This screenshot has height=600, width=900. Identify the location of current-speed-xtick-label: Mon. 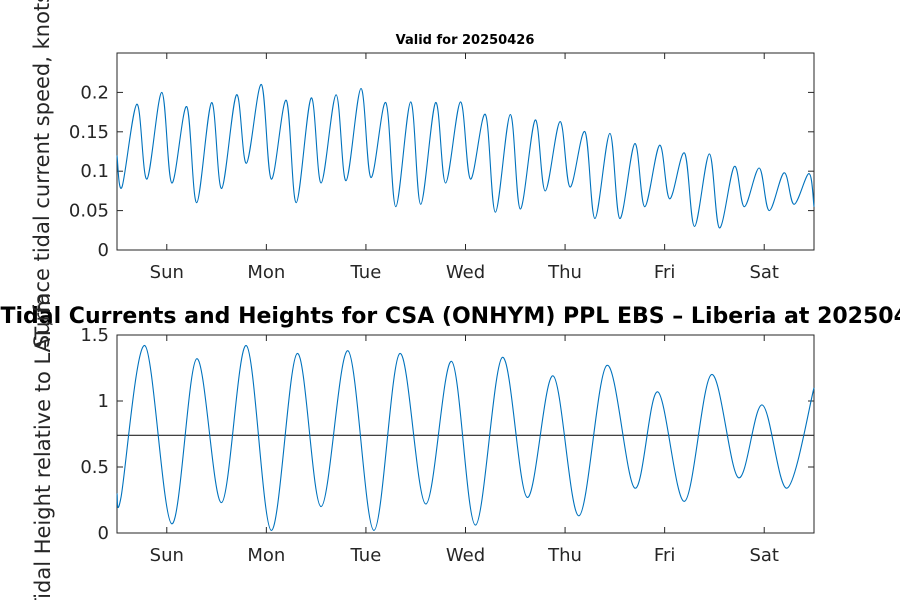
(266, 272).